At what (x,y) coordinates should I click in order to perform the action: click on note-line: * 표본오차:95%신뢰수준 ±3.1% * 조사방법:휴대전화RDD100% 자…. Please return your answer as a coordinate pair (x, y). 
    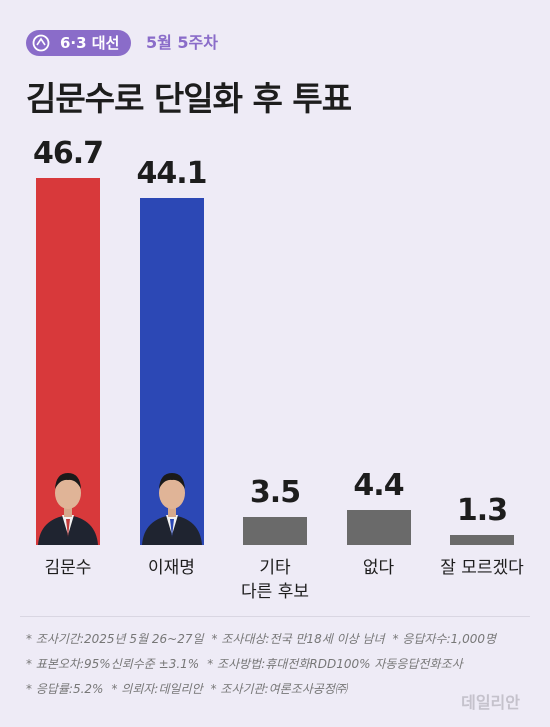
    Looking at the image, I should click on (248, 663).